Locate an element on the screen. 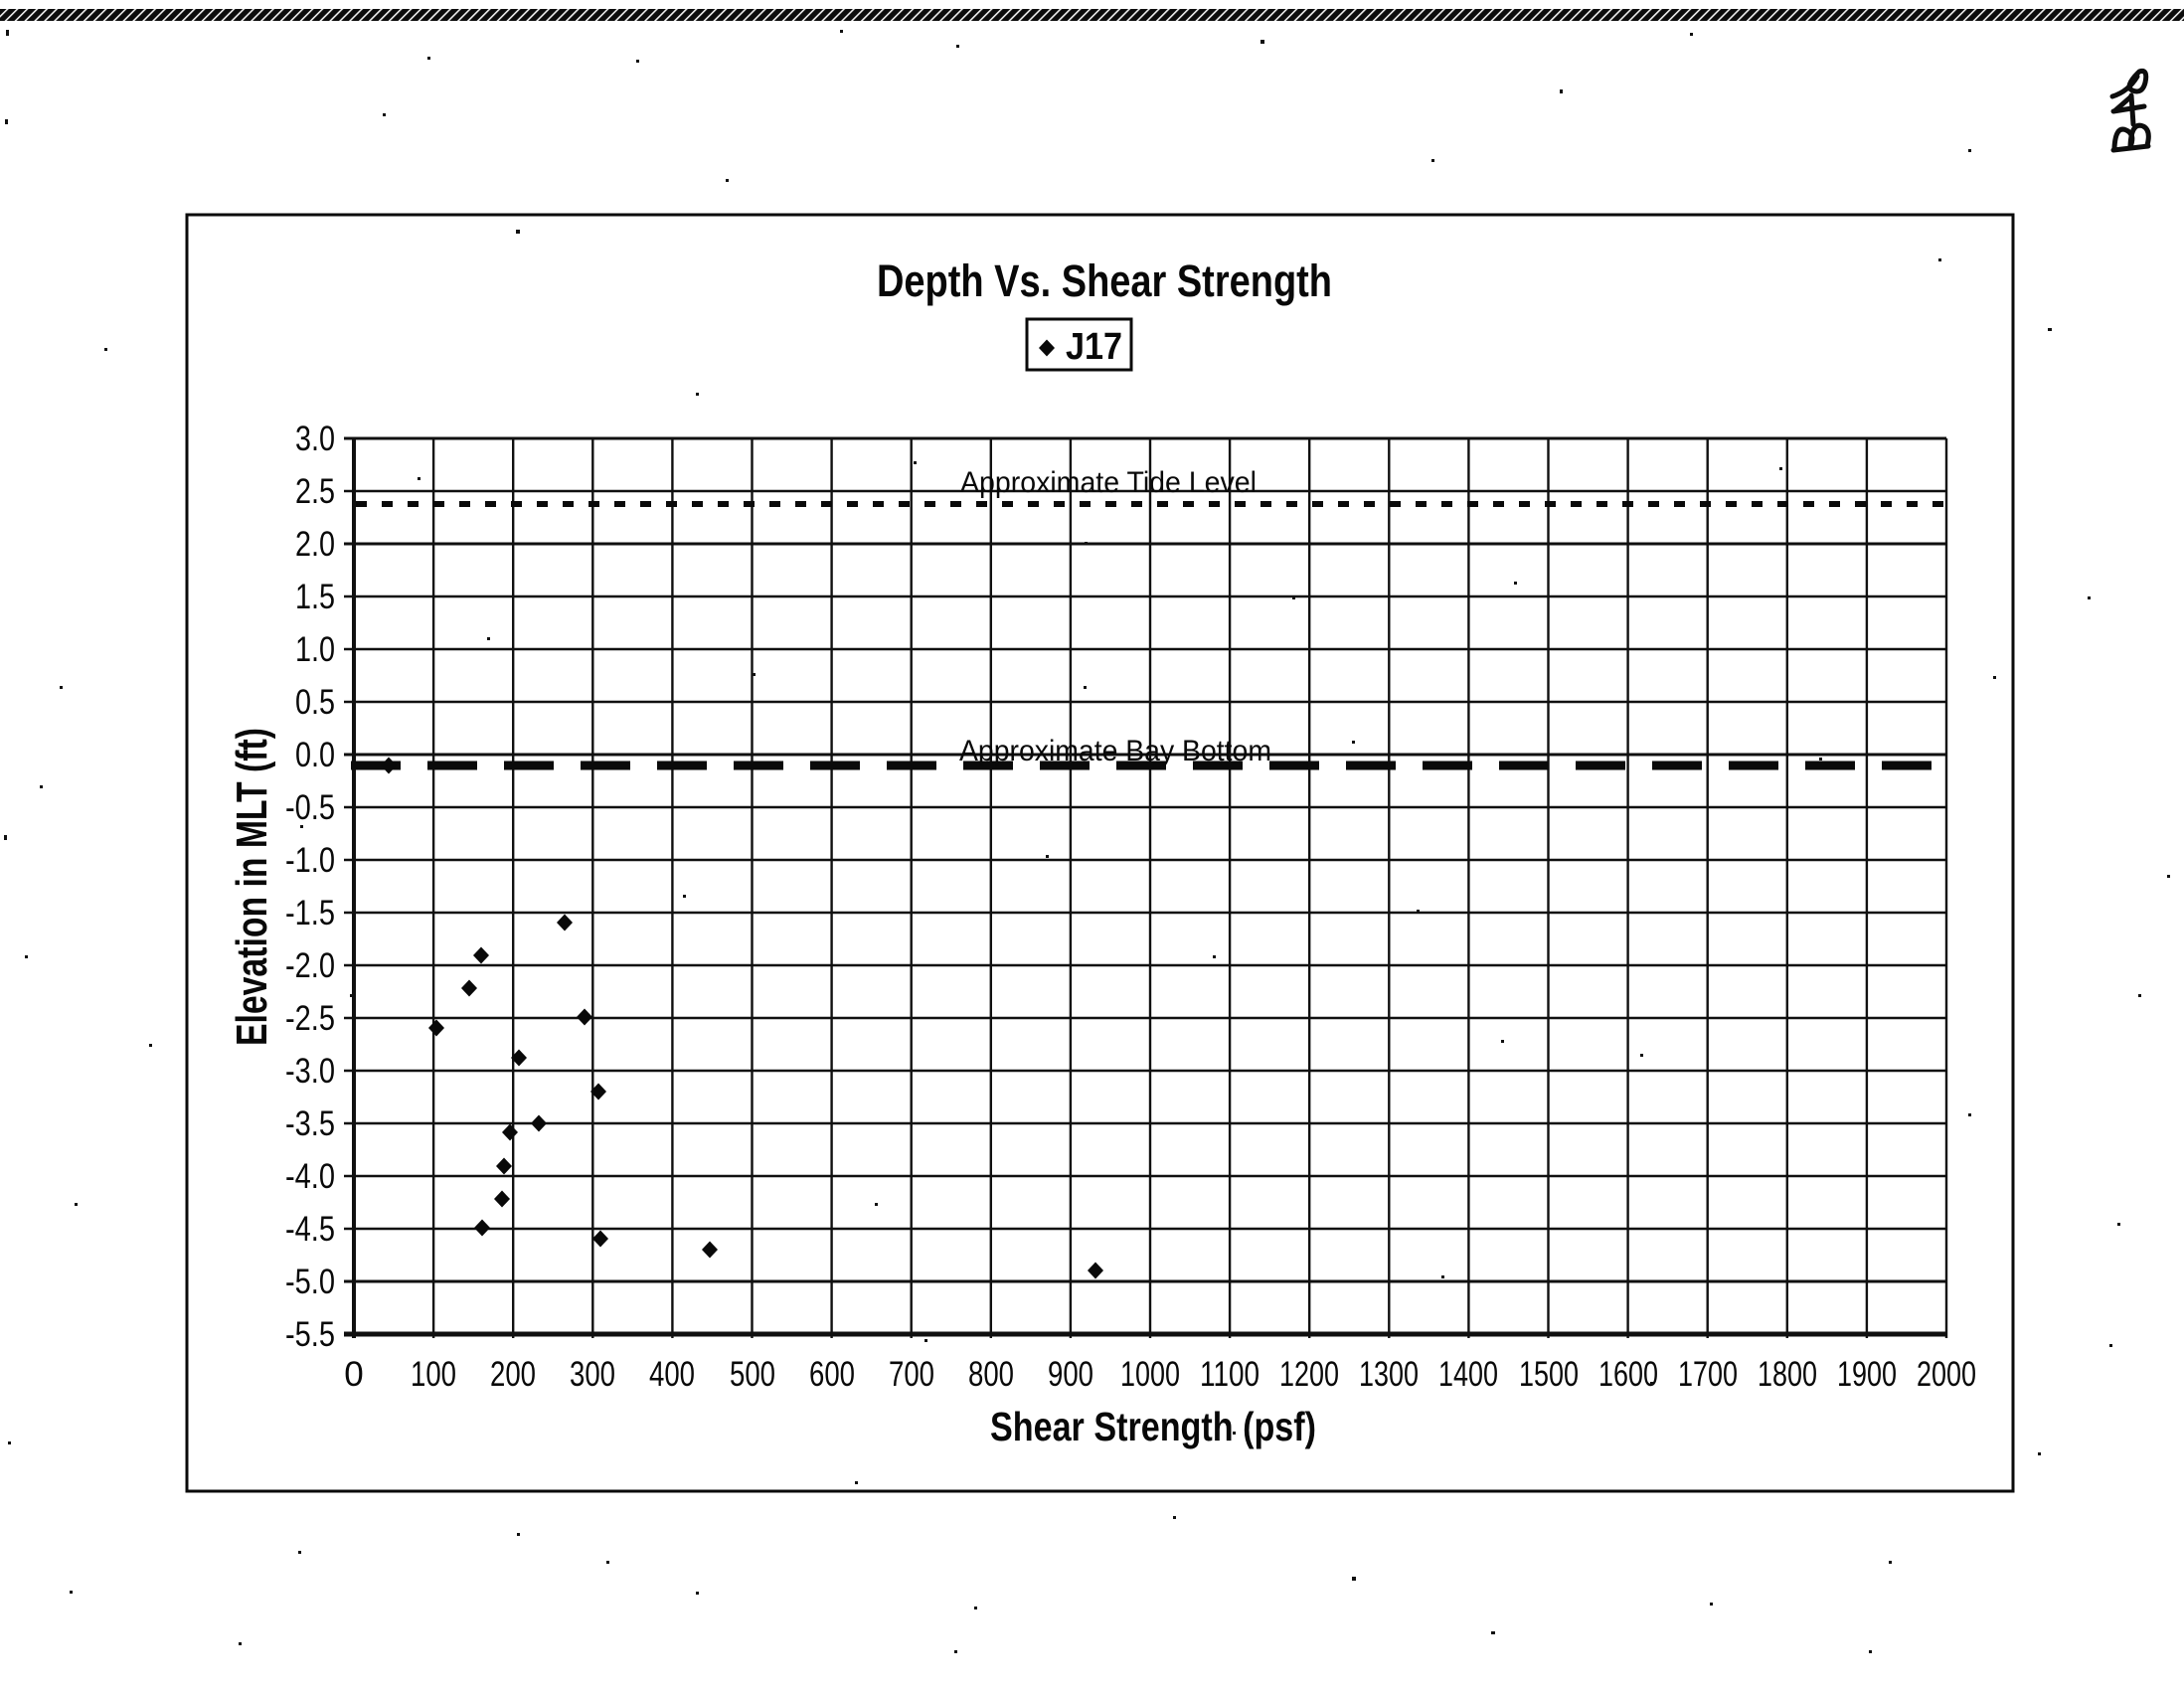  svg-text: 1.0 is located at coordinates (315, 649).